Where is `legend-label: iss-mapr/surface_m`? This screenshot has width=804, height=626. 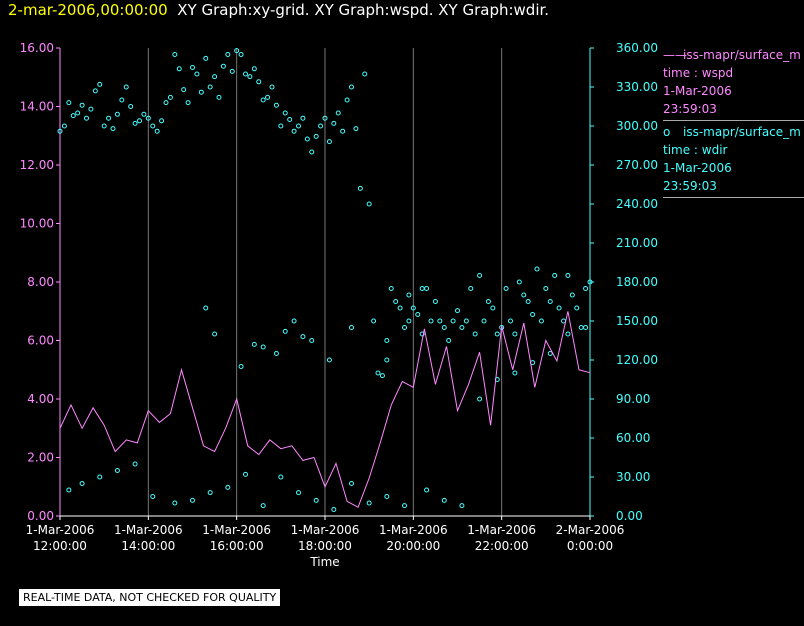
legend-label: iss-mapr/surface_m is located at coordinates (742, 132).